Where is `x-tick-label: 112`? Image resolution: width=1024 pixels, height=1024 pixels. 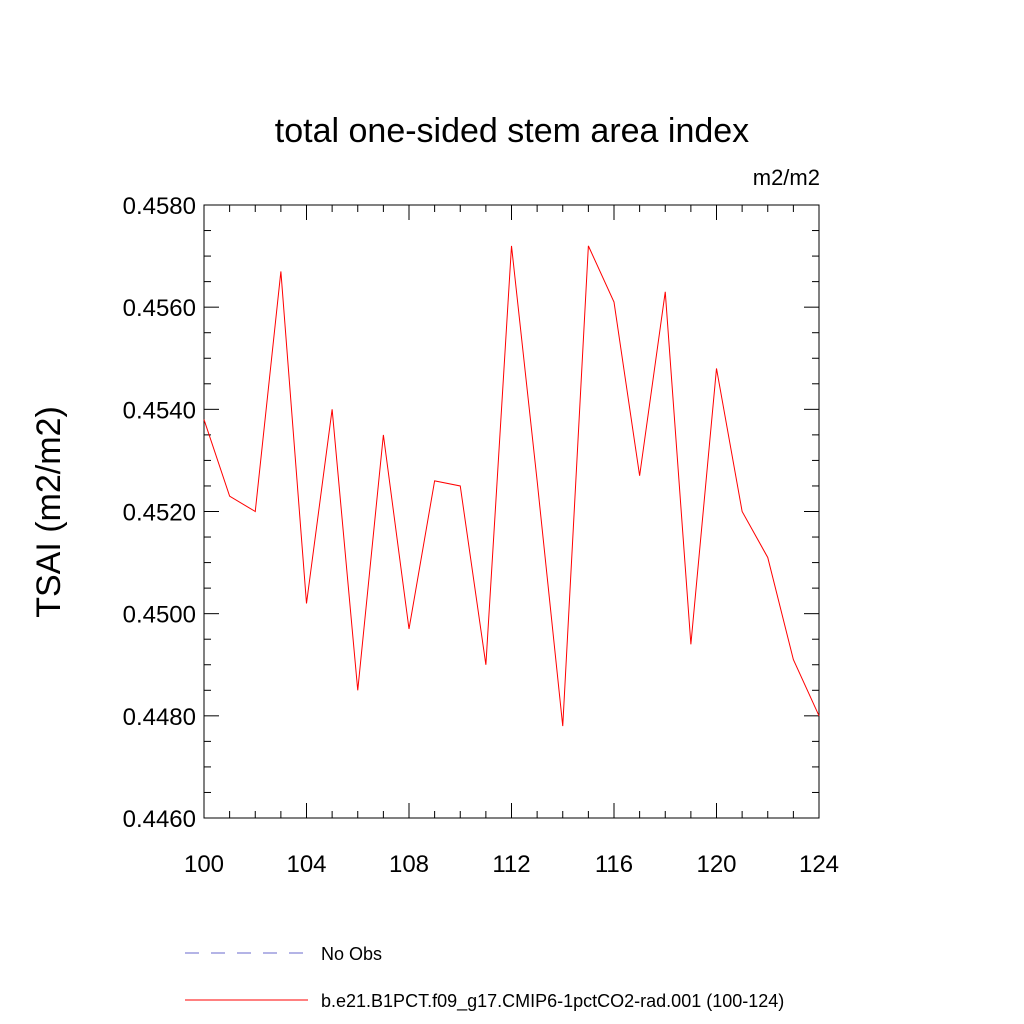 x-tick-label: 112 is located at coordinates (511, 864).